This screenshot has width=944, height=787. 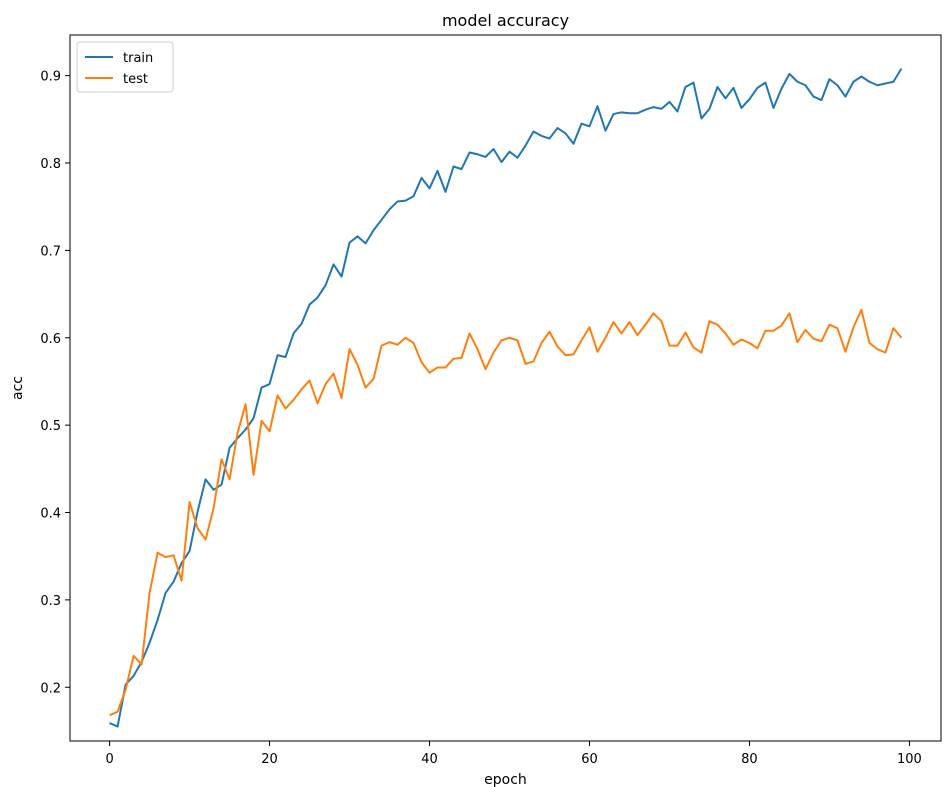 I want to click on chart-title: model accuracy, so click(x=505, y=20).